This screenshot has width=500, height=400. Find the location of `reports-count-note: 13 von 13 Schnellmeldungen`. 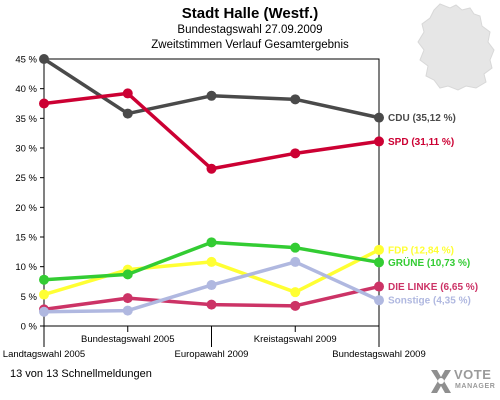

reports-count-note: 13 von 13 Schnellmeldungen is located at coordinates (81, 374).